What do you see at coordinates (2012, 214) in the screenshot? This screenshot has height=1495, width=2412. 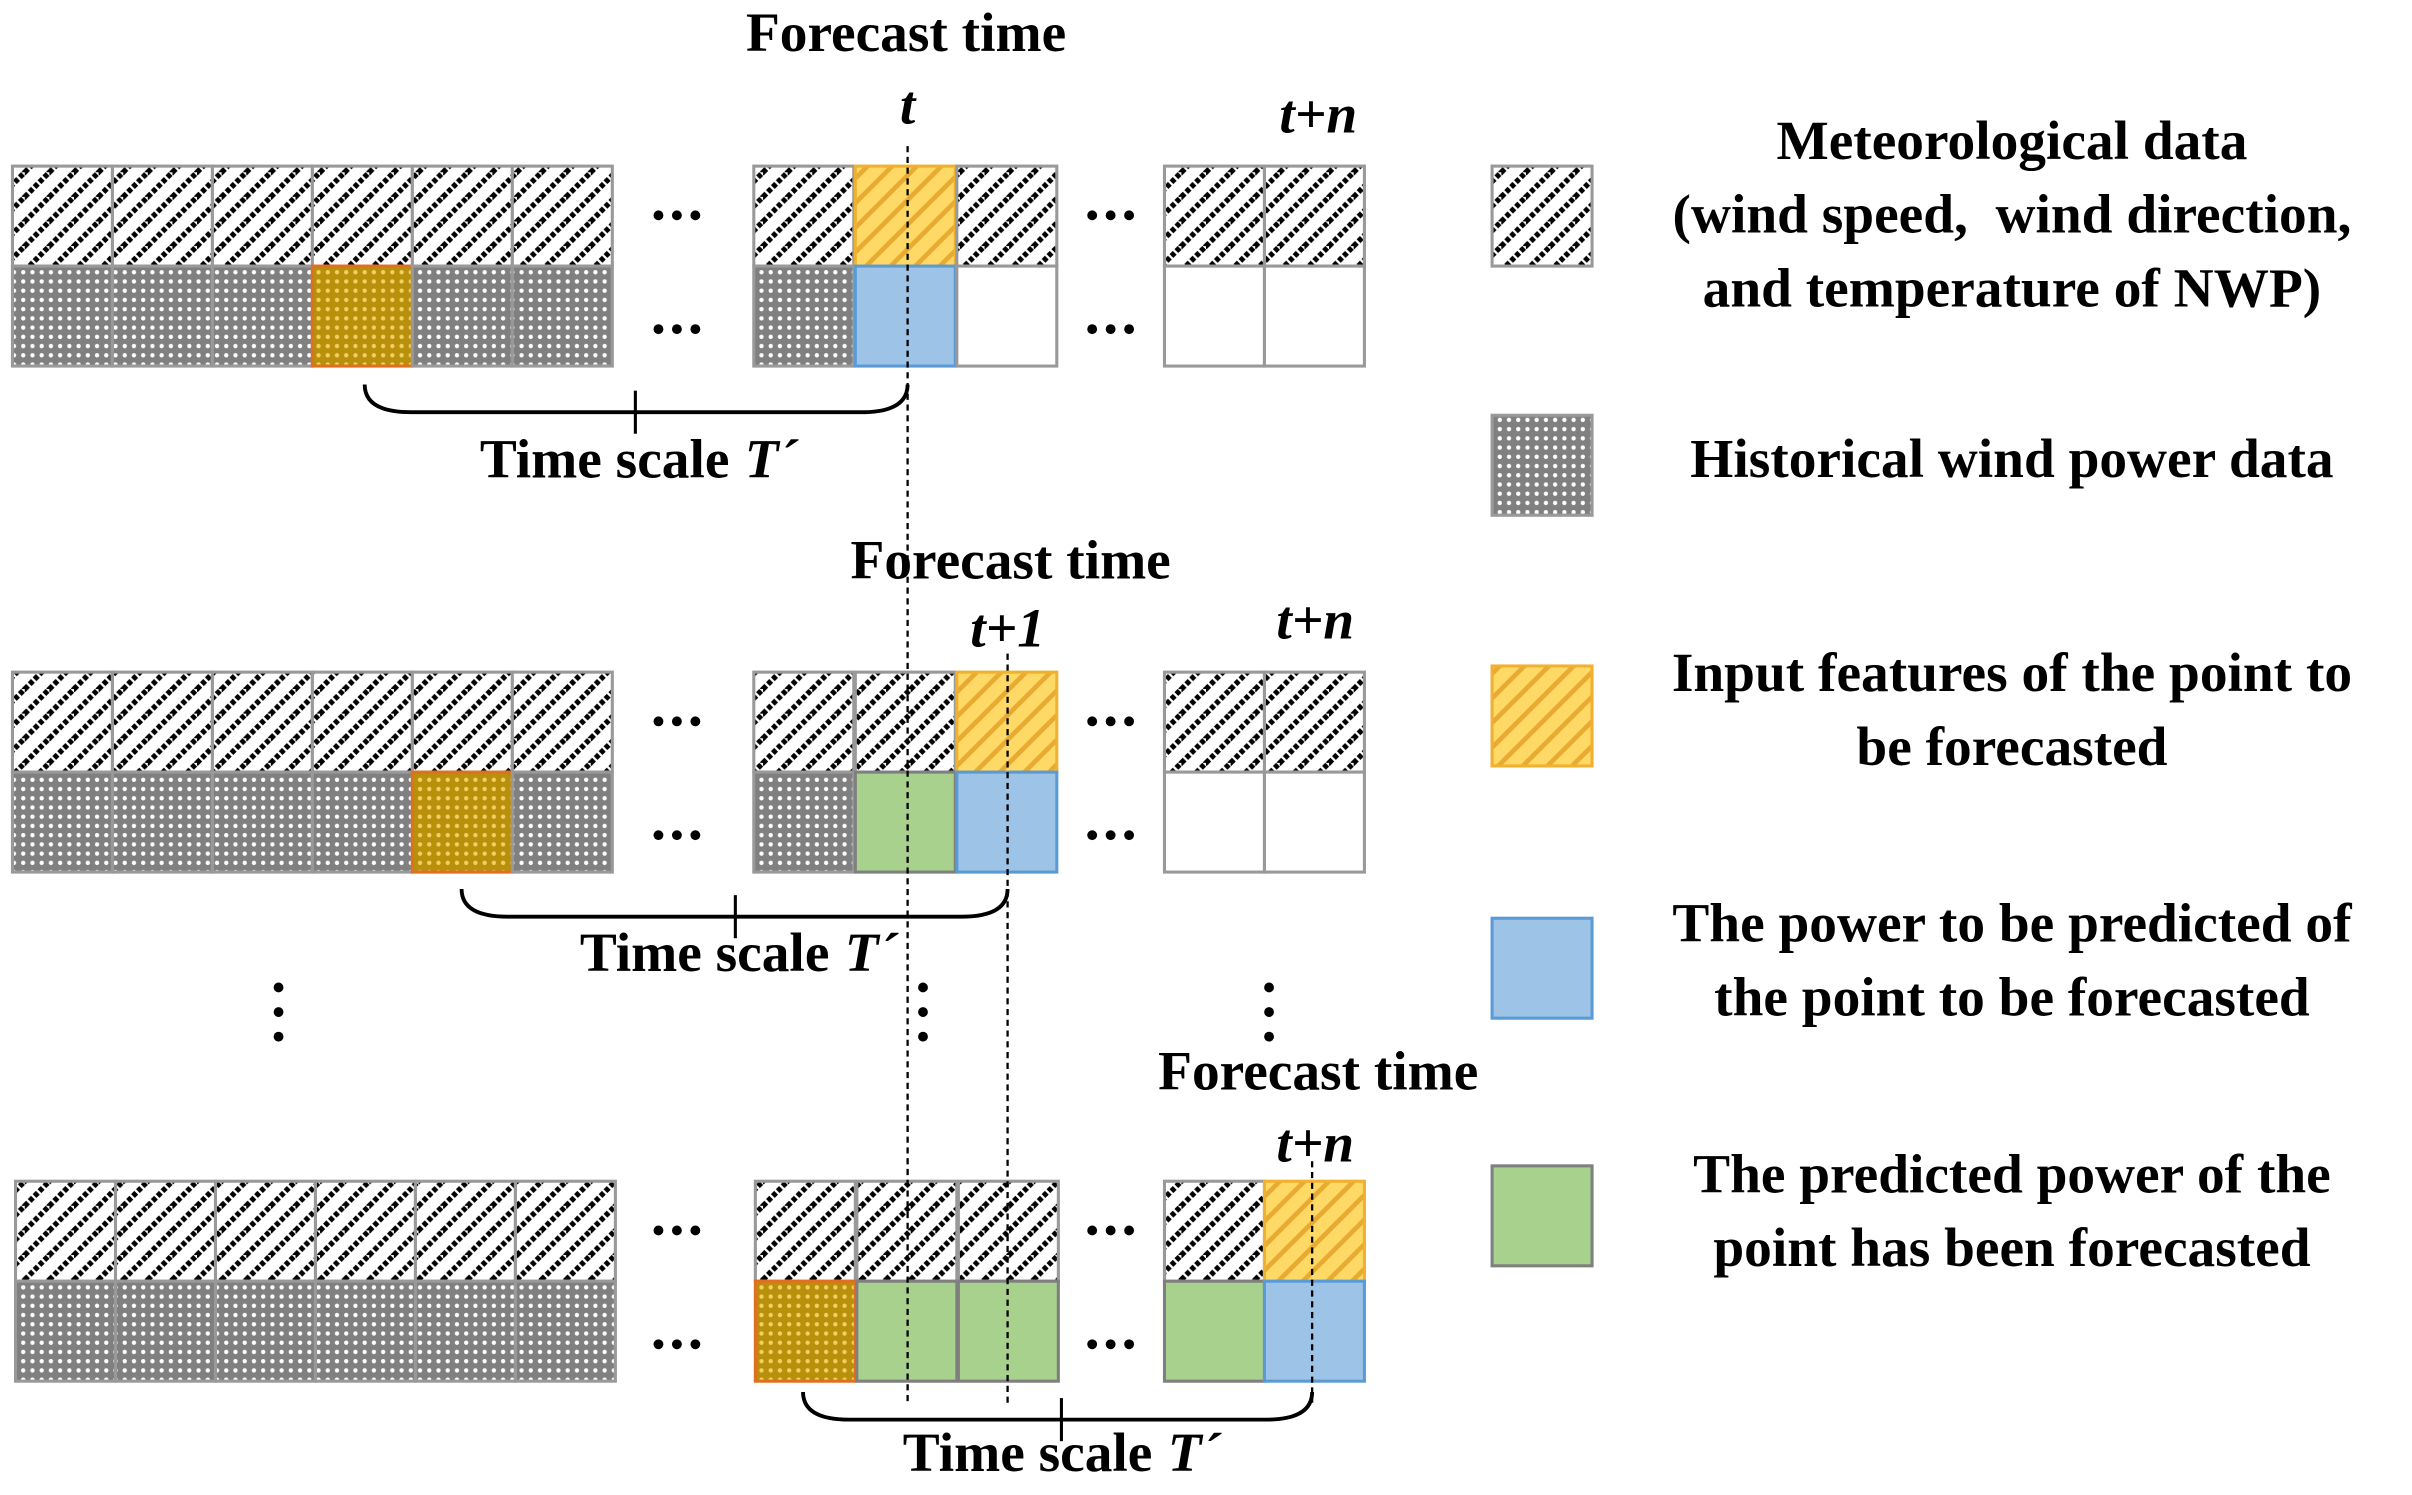 I see `legend-text: (wind speed, wind direction,` at bounding box center [2012, 214].